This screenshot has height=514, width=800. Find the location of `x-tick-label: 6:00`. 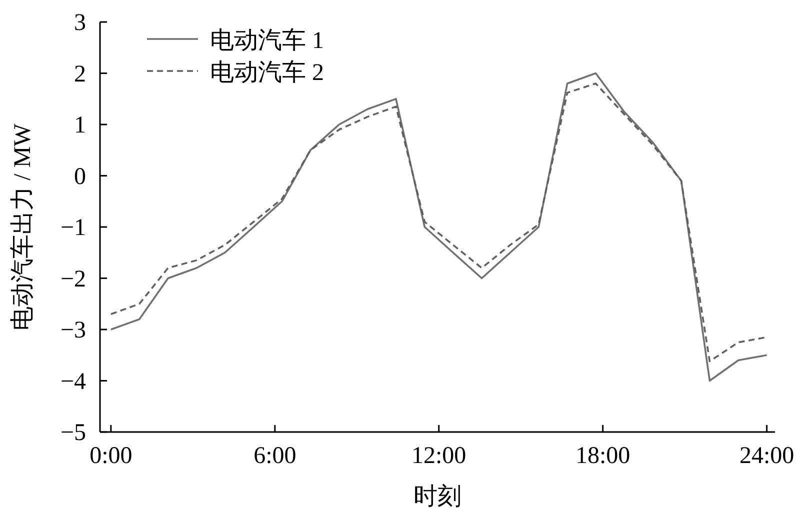

x-tick-label: 6:00 is located at coordinates (275, 456).